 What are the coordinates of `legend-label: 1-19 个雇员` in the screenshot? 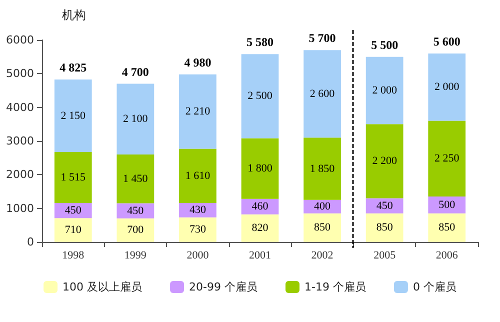 It's located at (335, 287).